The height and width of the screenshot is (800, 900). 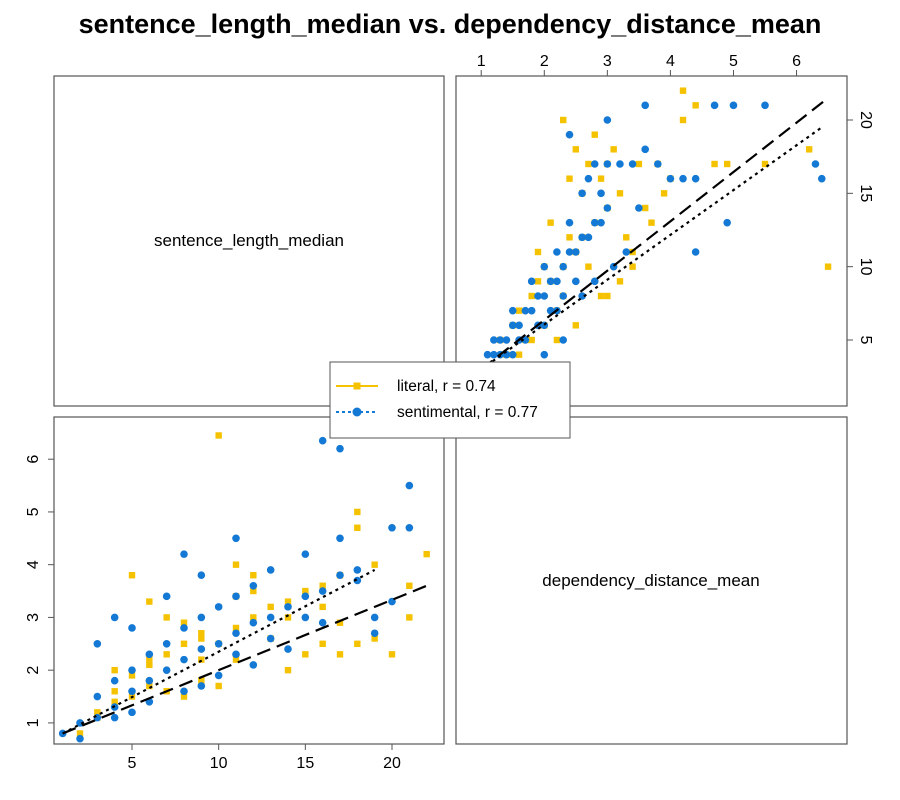 I want to click on x-tick-label: 20, so click(x=392, y=763).